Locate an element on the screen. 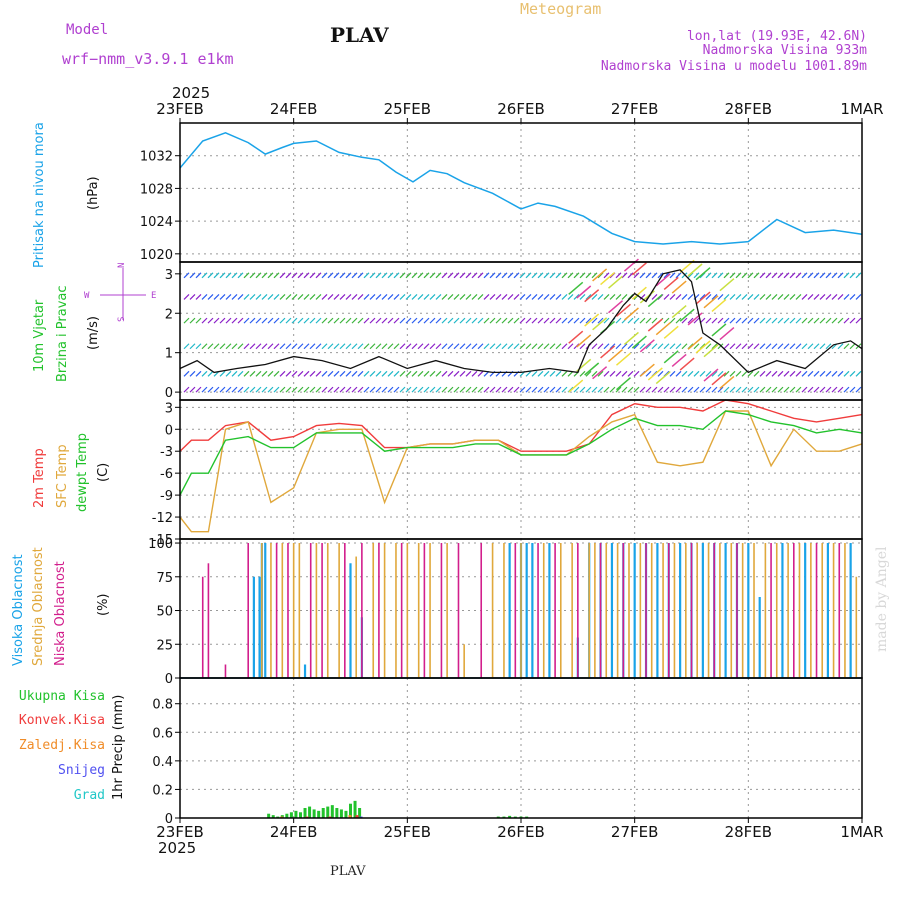 The image size is (900, 900). y-tick-label: 0.4 is located at coordinates (162, 762).